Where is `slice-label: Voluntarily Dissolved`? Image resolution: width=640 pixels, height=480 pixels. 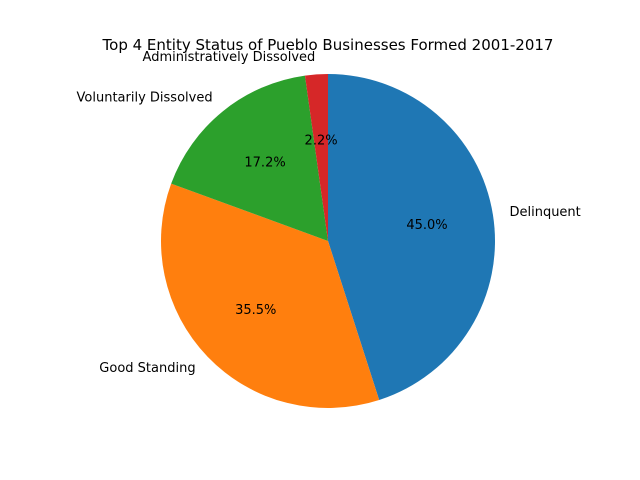
slice-label: Voluntarily Dissolved is located at coordinates (145, 98).